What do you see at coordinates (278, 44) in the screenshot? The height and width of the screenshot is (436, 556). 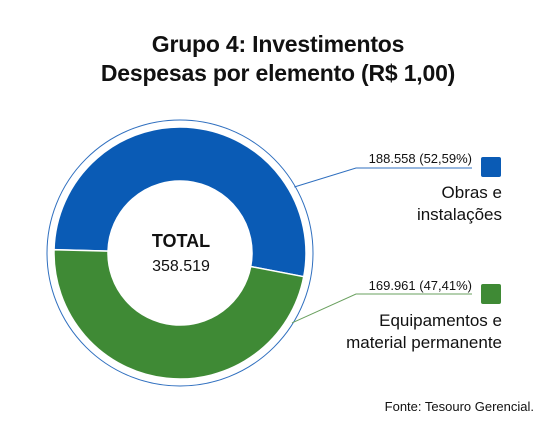 I see `title-line-1: Grupo 4: Investimentos` at bounding box center [278, 44].